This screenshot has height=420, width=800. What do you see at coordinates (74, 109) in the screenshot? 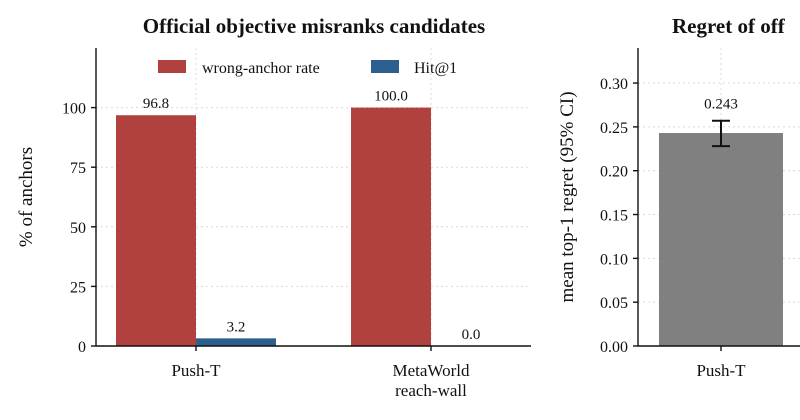
I see `y-tick-label: 100` at bounding box center [74, 109].